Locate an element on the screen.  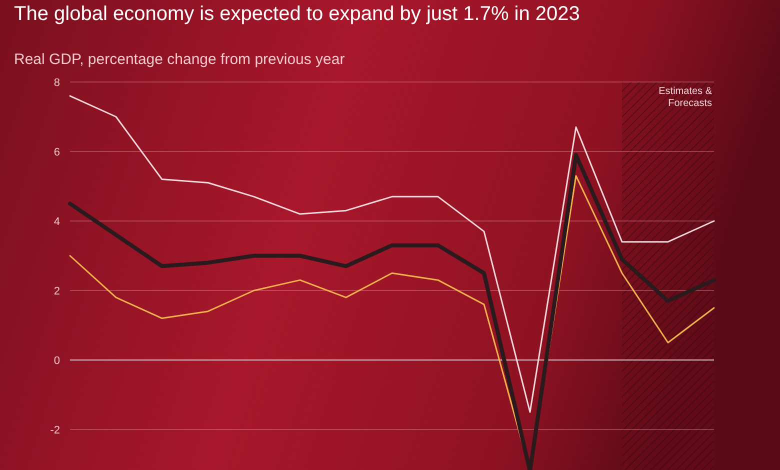
y-tick-label: 2 is located at coordinates (57, 291).